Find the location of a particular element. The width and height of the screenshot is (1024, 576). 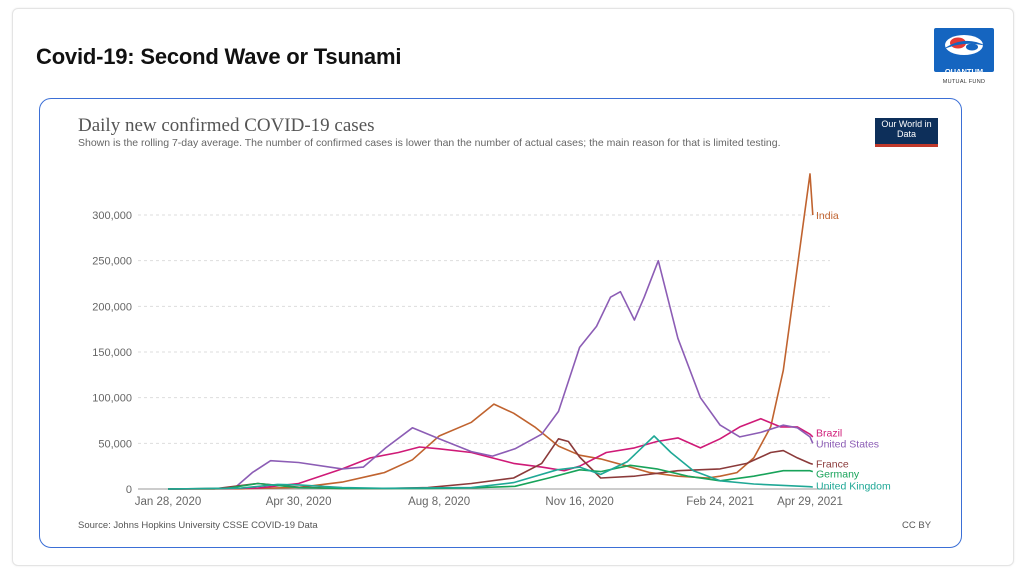

logo-badge is located at coordinates (964, 50).